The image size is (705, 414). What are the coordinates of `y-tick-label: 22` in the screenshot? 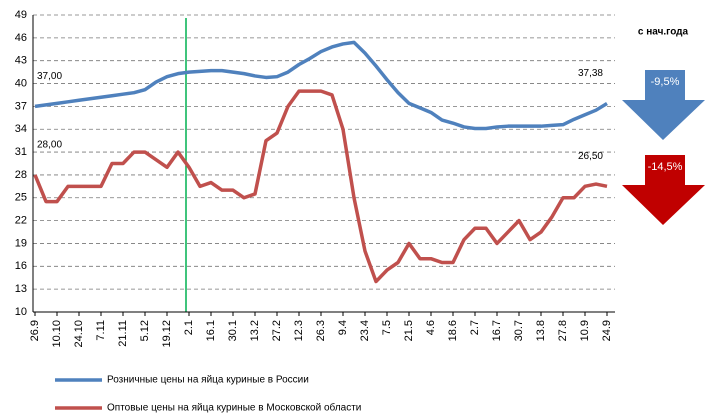 It's located at (21, 221).